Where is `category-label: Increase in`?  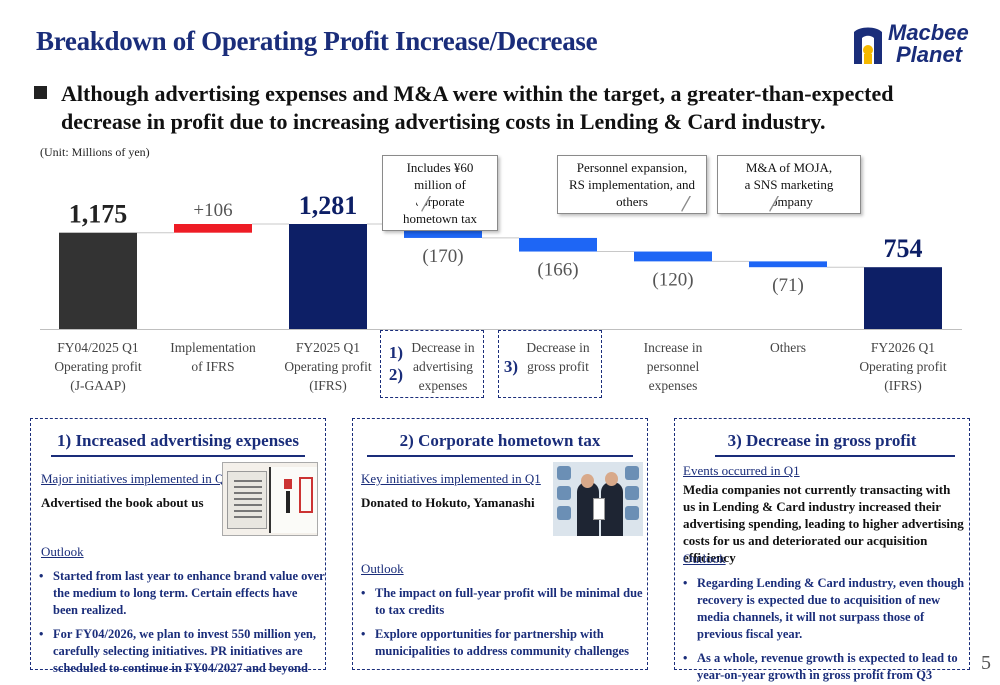 category-label: Increase in is located at coordinates (673, 347).